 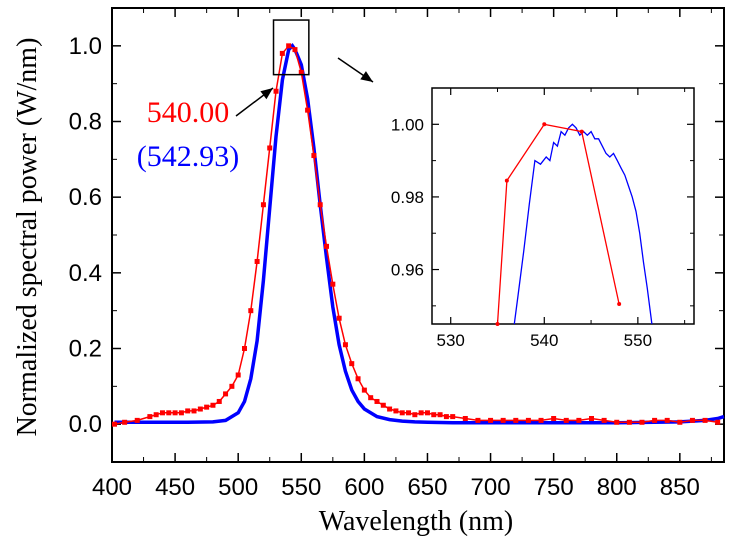 I want to click on inset-x-tick-label: 540, so click(x=544, y=340).